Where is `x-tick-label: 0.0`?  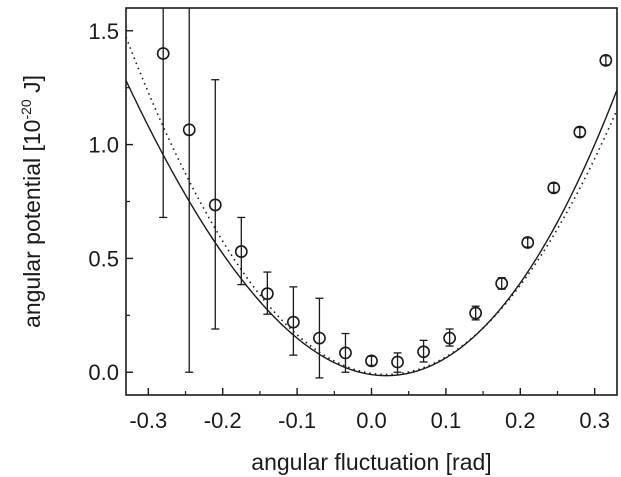 x-tick-label: 0.0 is located at coordinates (371, 420).